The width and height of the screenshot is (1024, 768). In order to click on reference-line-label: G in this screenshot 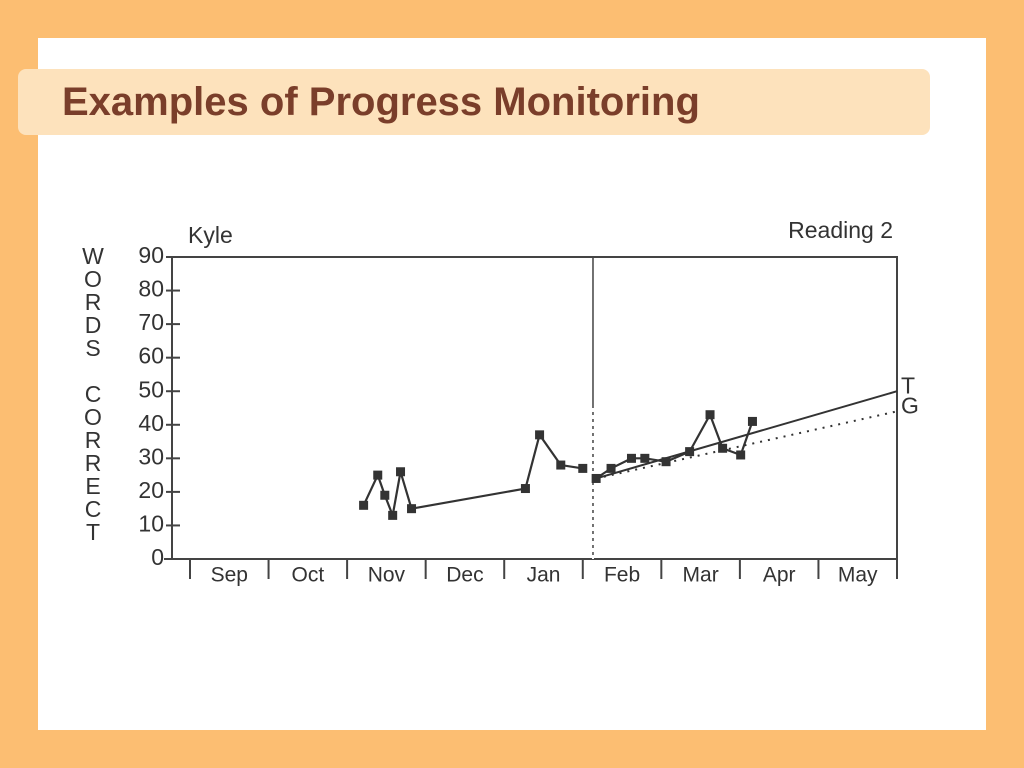, I will do `click(910, 405)`.